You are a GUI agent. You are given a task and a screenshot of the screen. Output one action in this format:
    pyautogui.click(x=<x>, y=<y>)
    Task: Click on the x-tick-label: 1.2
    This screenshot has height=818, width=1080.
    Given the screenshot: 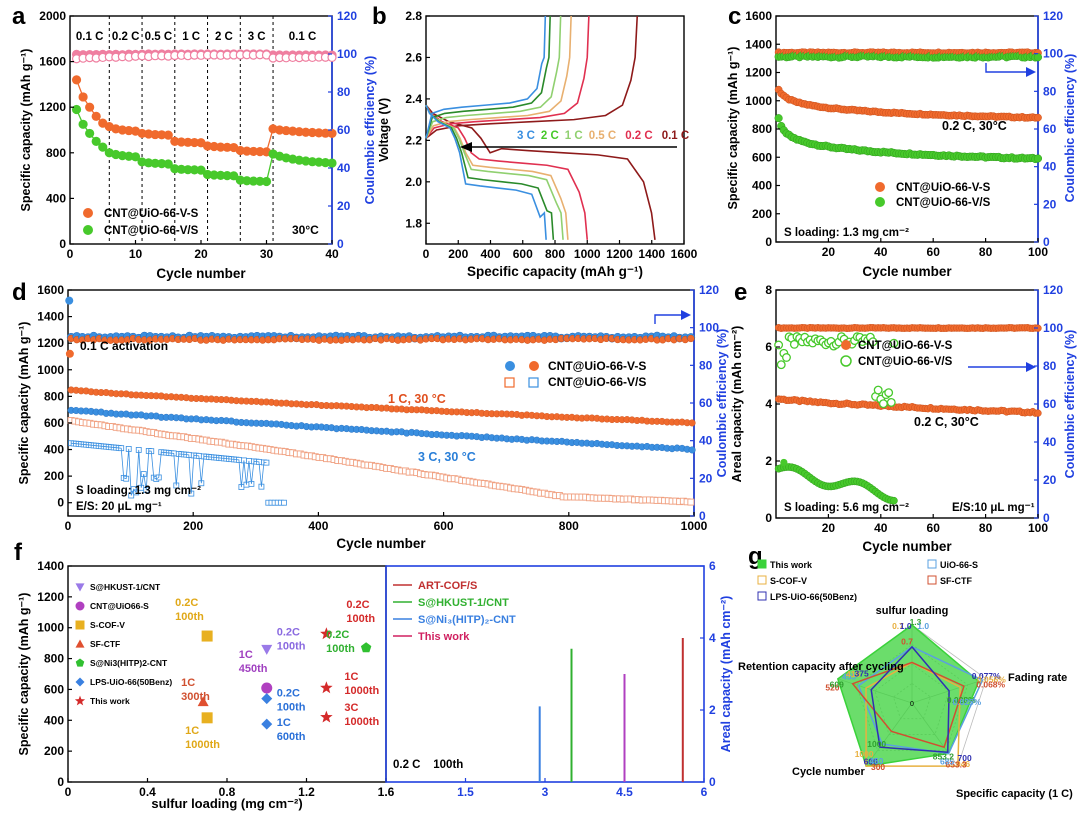 What is the action you would take?
    pyautogui.click(x=306, y=792)
    